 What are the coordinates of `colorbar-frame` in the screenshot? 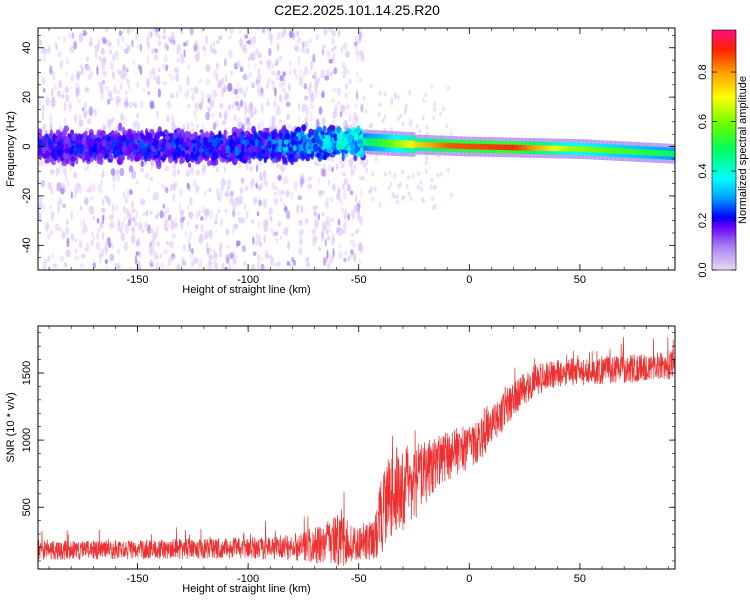 It's located at (724, 150).